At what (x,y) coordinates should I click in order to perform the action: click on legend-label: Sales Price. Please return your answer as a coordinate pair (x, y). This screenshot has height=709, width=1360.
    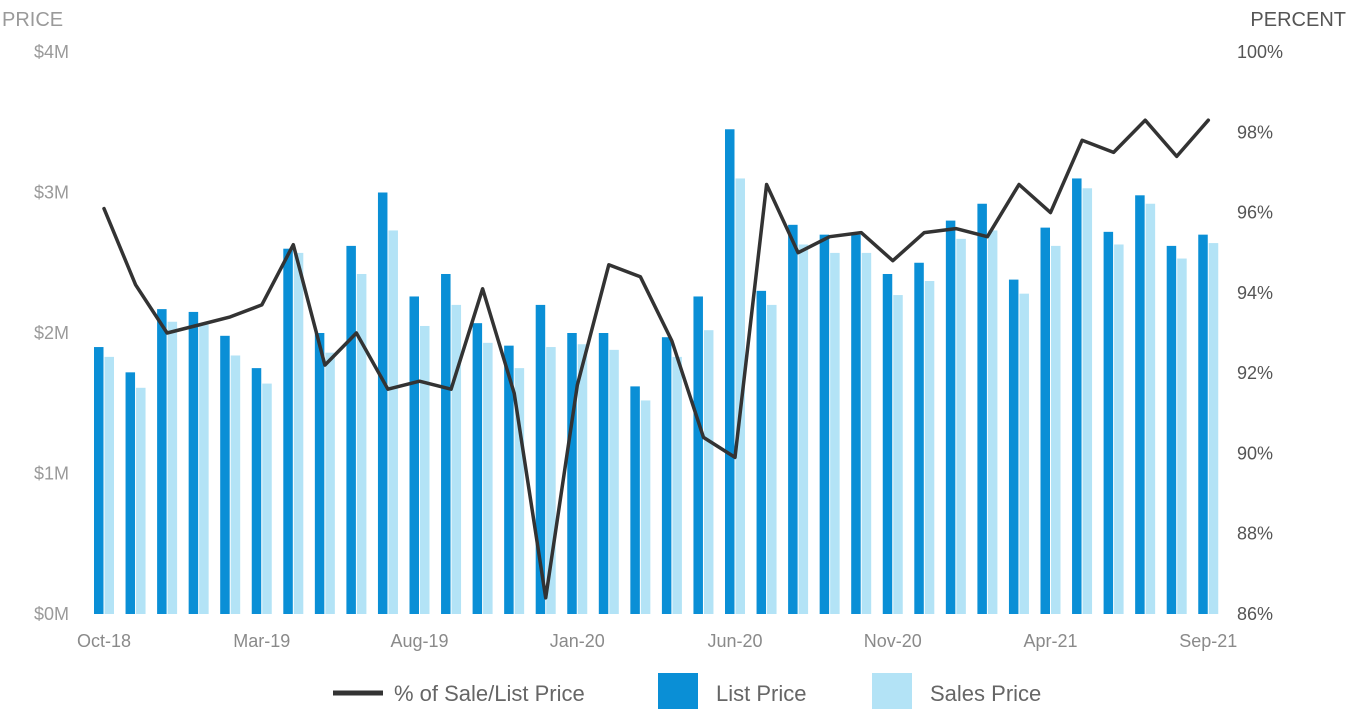
    Looking at the image, I should click on (985, 693).